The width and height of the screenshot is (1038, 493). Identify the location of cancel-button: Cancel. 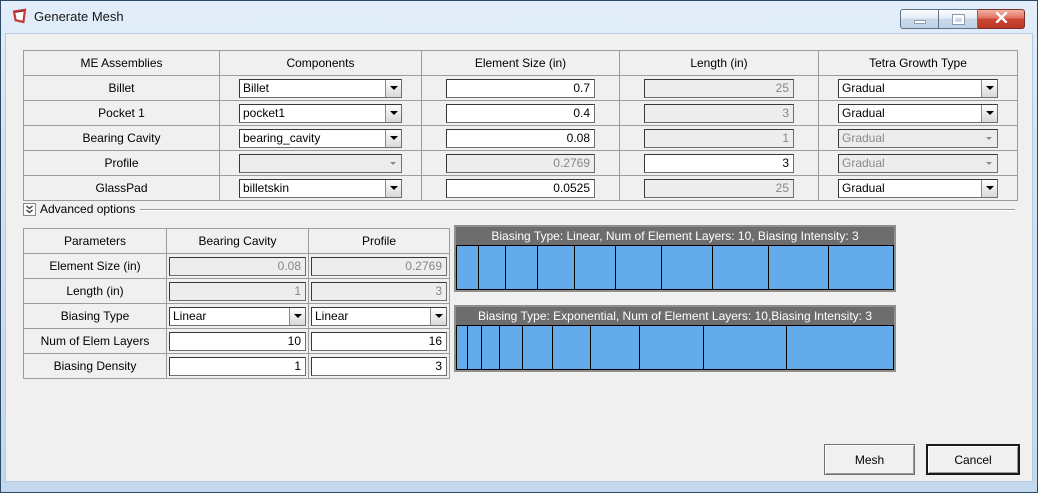
(973, 459).